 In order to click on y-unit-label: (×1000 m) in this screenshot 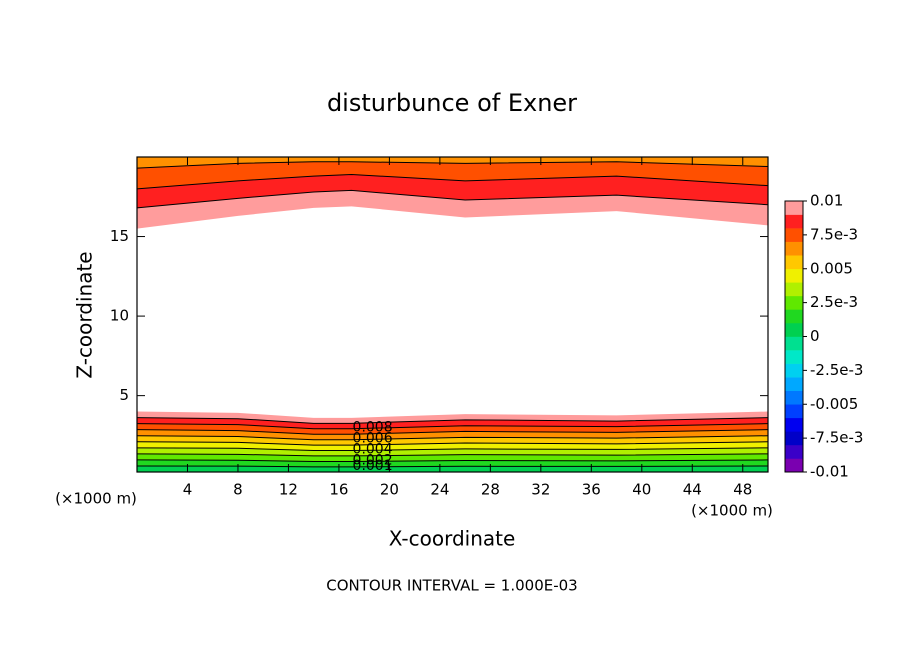, I will do `click(96, 499)`.